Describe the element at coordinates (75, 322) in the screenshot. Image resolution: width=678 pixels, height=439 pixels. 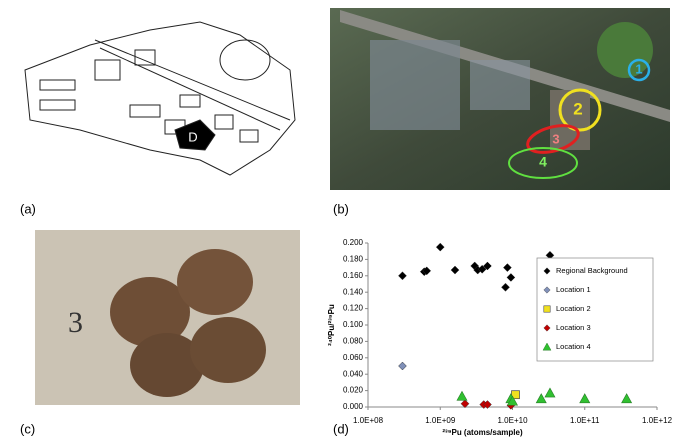
I see `sample-number: 3` at that location.